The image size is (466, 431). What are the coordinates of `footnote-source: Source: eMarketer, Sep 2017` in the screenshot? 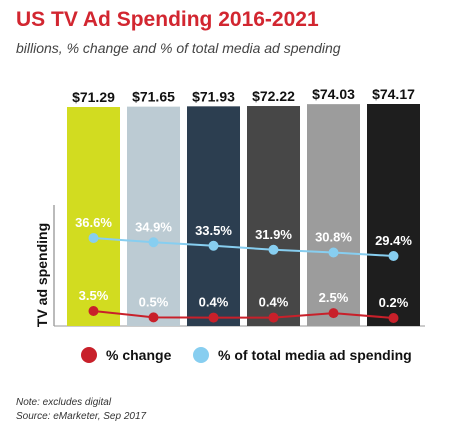 It's located at (81, 416).